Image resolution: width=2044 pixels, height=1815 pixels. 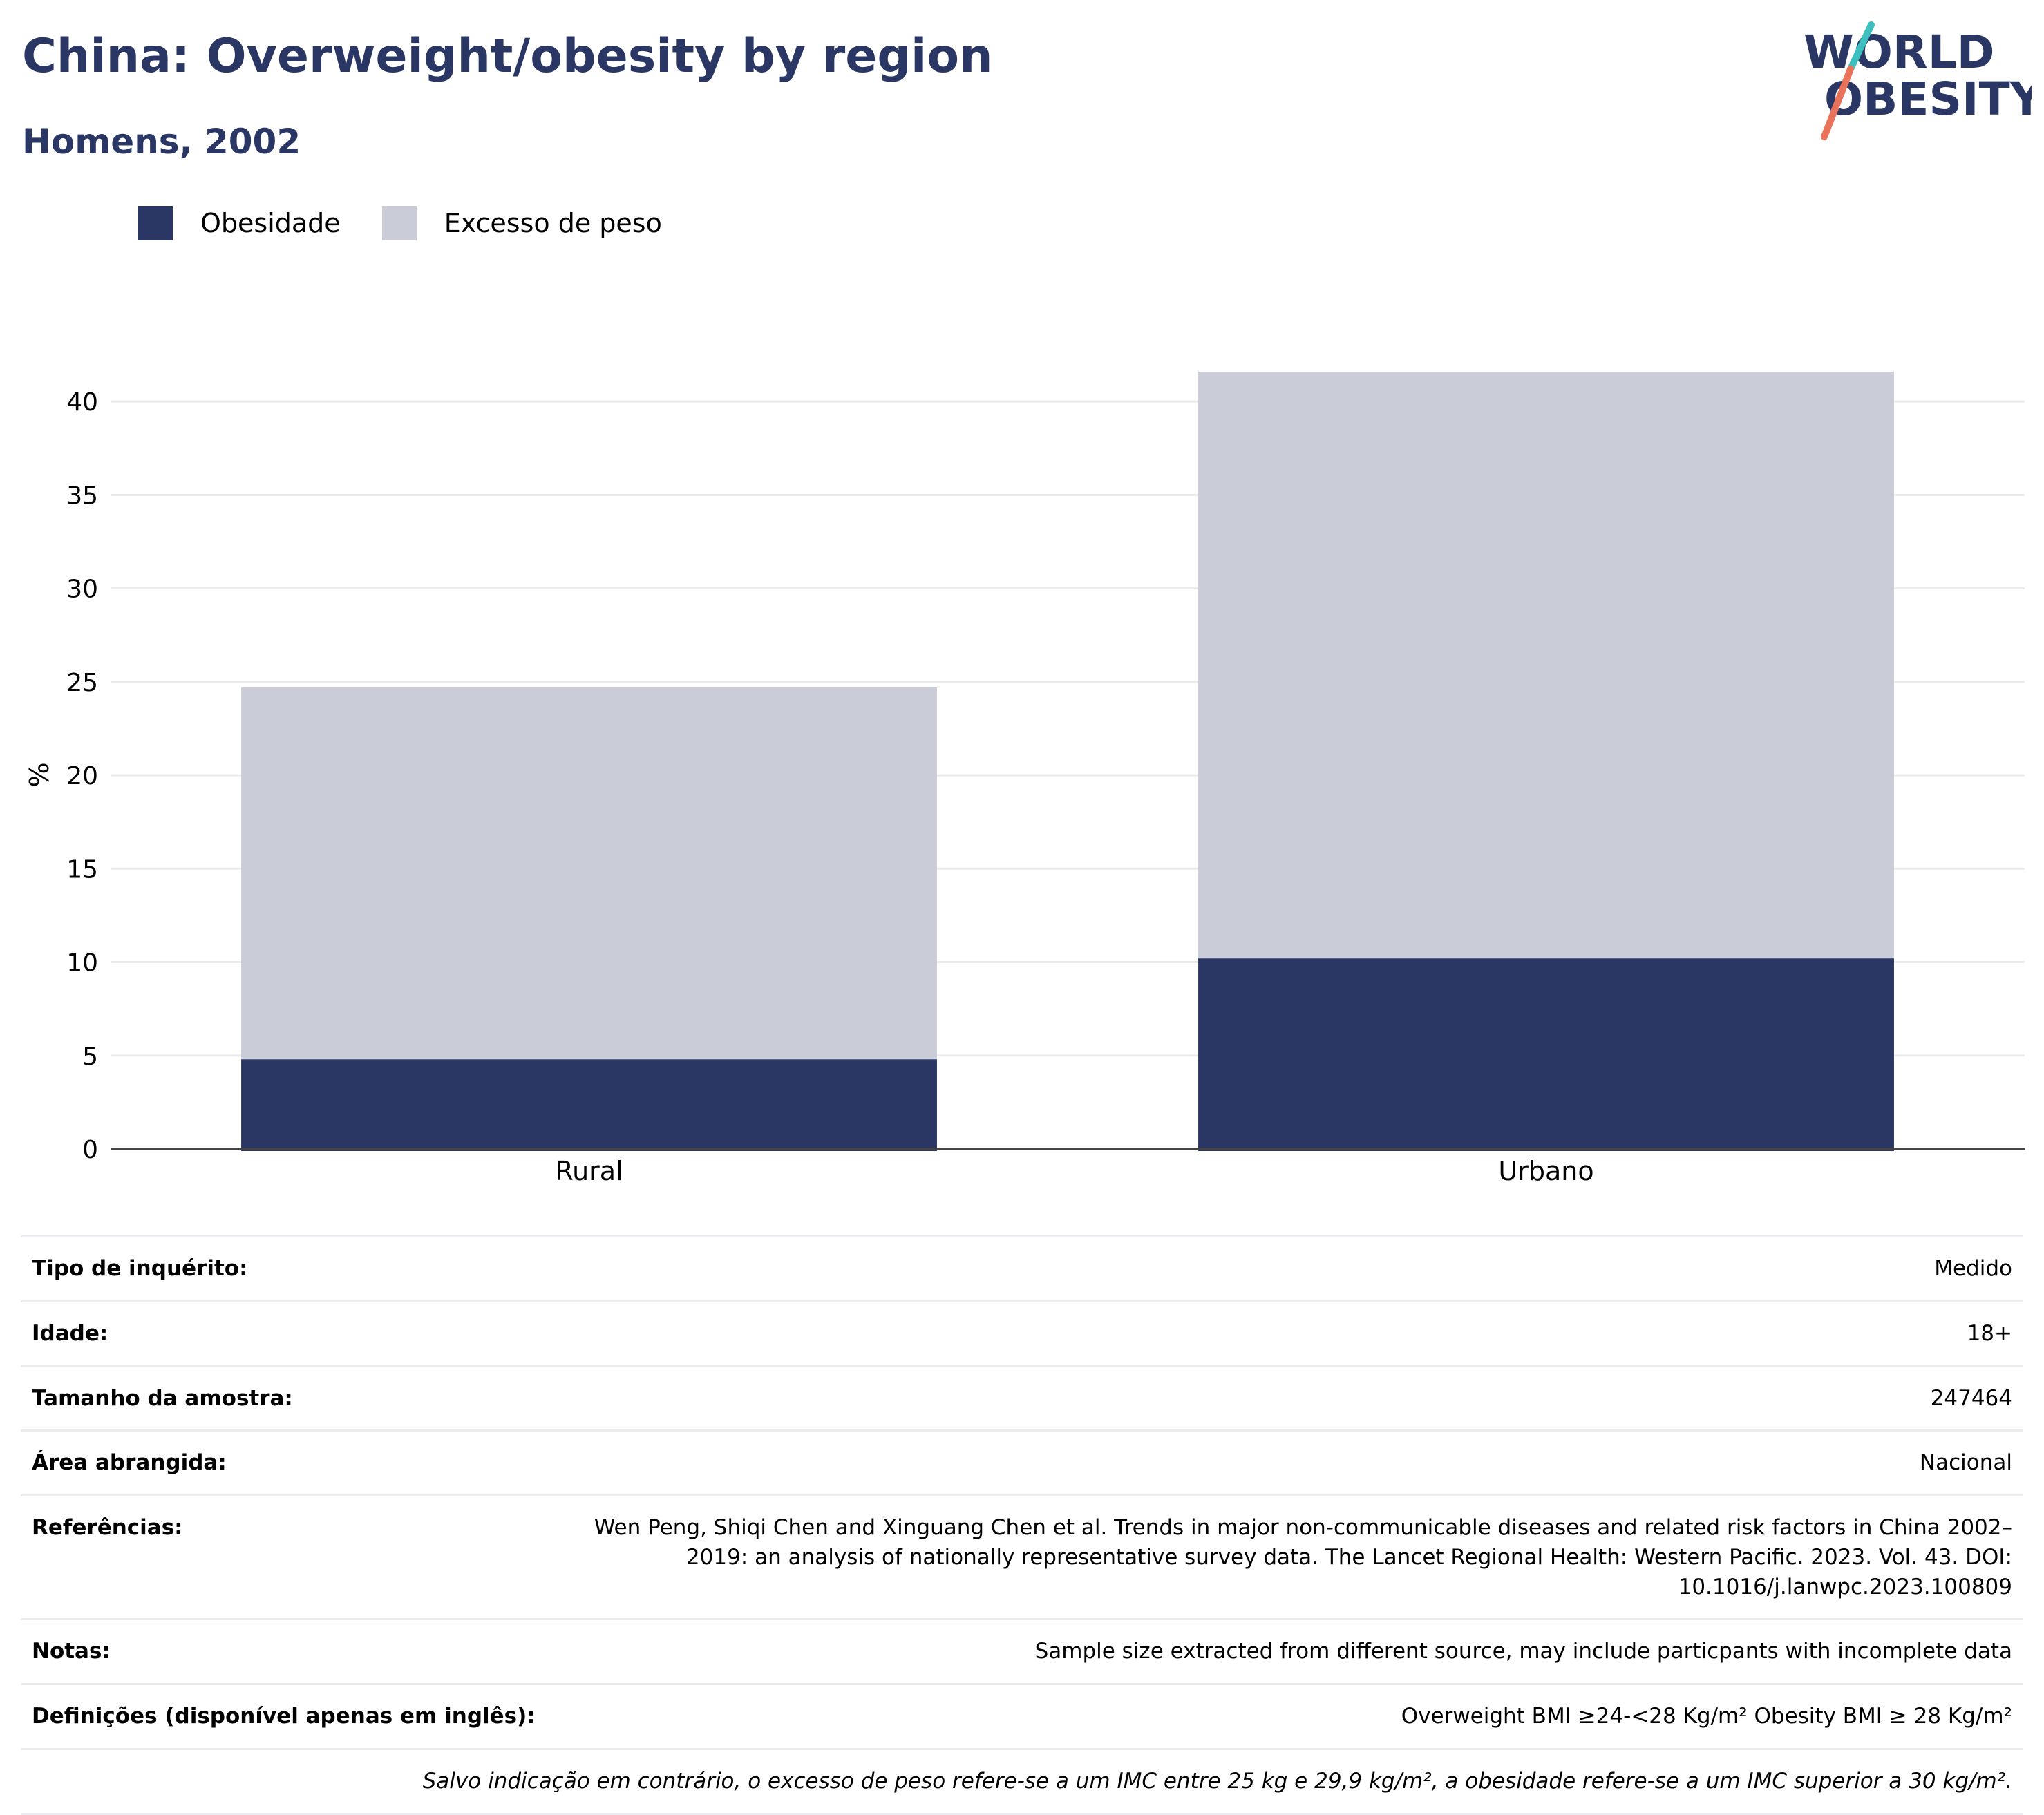 I want to click on y-tick-label: 35, so click(x=82, y=496).